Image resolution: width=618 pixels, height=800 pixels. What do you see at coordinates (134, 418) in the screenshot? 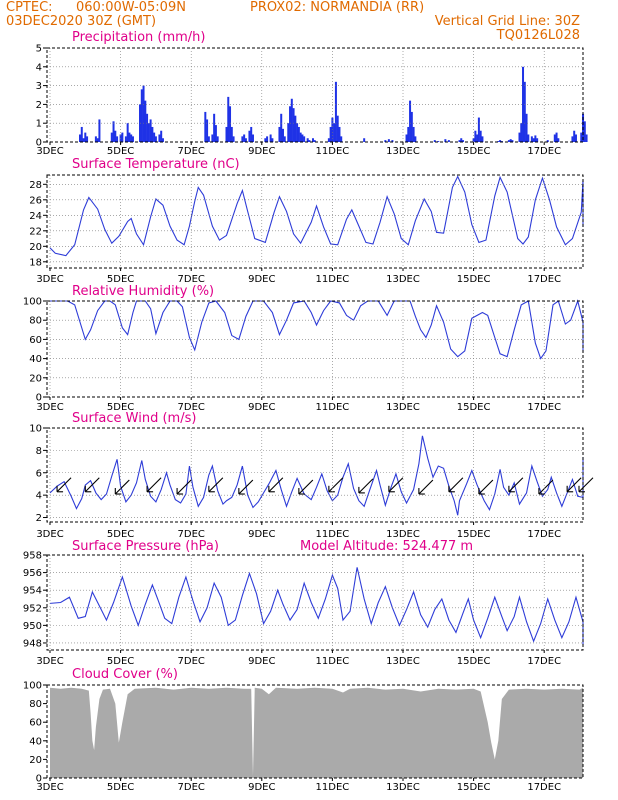
I see `panel-title: Surface Wind (m/s)` at bounding box center [134, 418].